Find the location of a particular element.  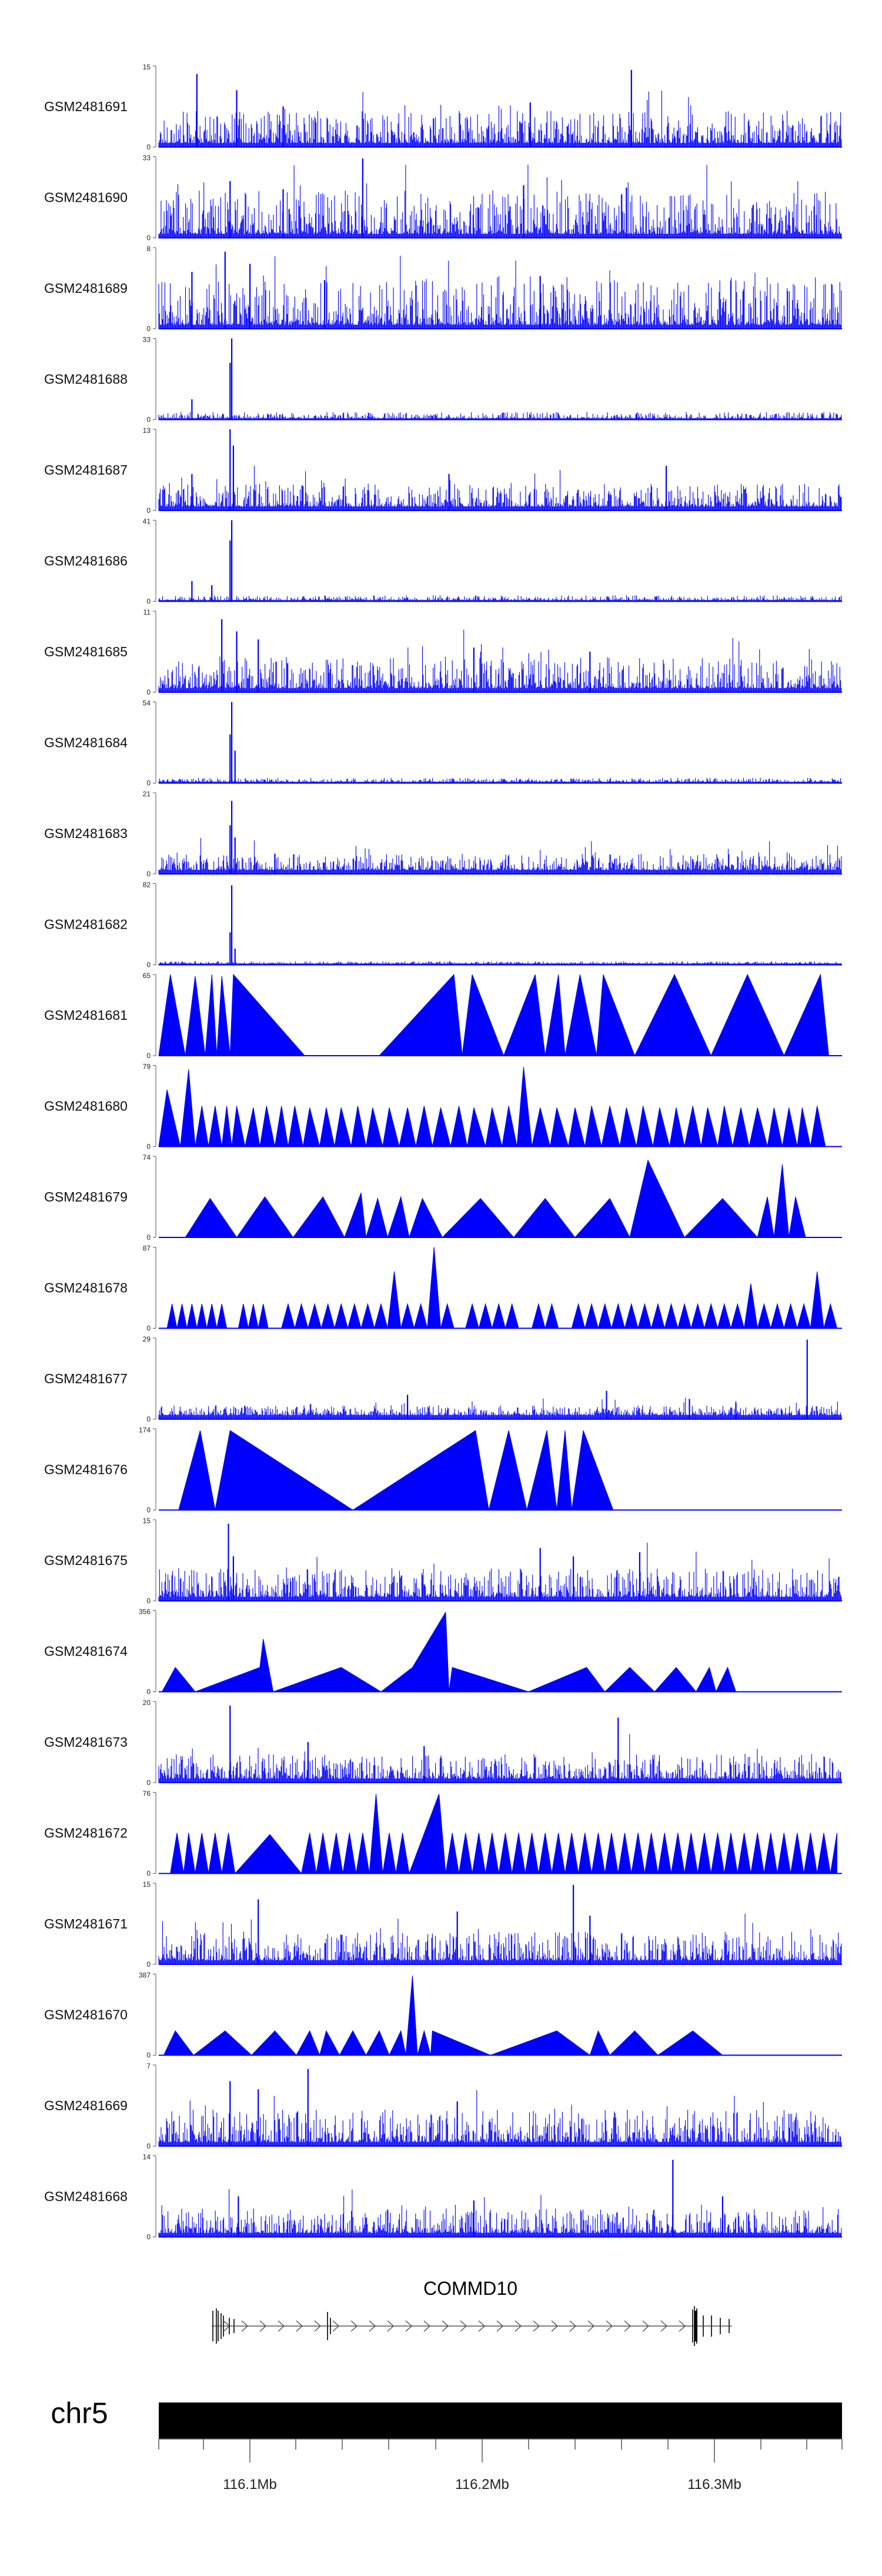

track-label: GSM2481677 is located at coordinates (86, 1378).